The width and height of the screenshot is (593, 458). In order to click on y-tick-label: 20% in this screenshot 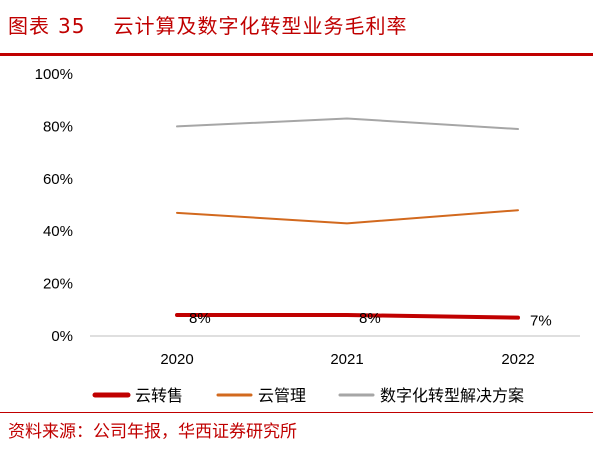, I will do `click(58, 284)`.